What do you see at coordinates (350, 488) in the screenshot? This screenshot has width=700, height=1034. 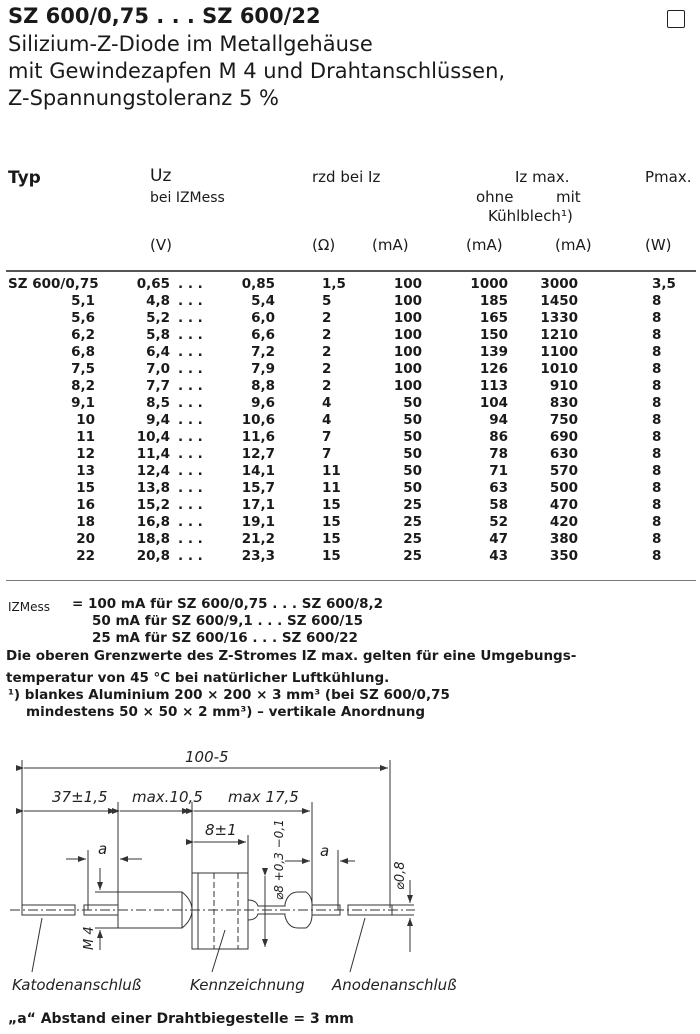 I see `table-row: 15 13,8 . . . 15,7 11 50 63 500 8` at bounding box center [350, 488].